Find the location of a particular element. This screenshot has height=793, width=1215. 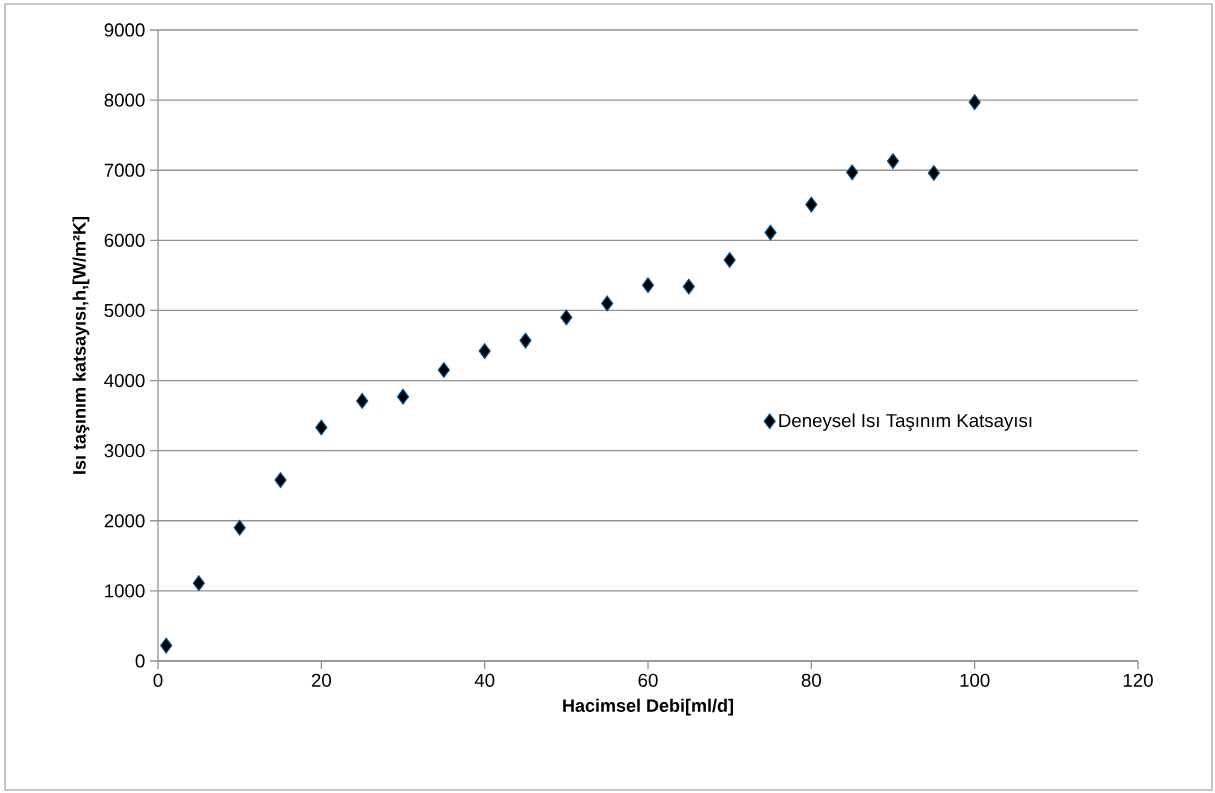

x-tick-label: 120 is located at coordinates (1138, 680).